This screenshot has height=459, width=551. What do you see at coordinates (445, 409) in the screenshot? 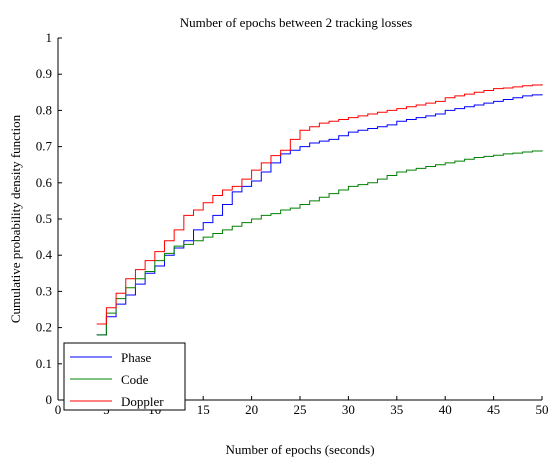
I see `x-tick-label: 40` at bounding box center [445, 409].